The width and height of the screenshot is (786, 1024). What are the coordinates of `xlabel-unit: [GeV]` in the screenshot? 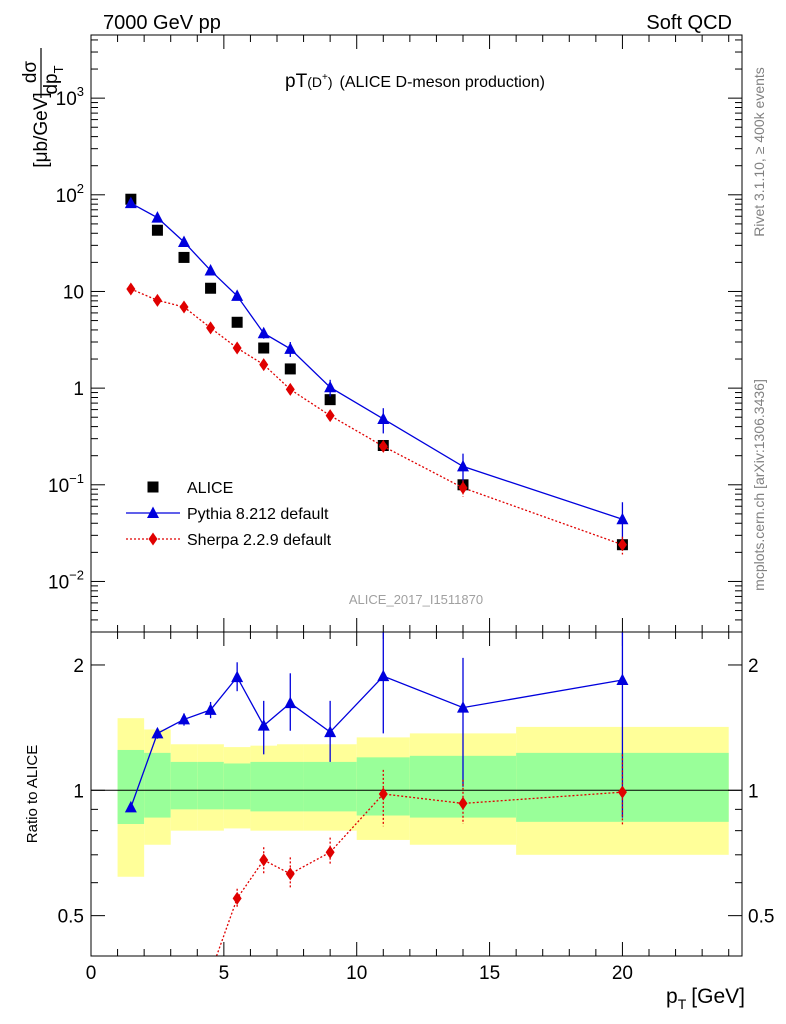 It's located at (718, 996).